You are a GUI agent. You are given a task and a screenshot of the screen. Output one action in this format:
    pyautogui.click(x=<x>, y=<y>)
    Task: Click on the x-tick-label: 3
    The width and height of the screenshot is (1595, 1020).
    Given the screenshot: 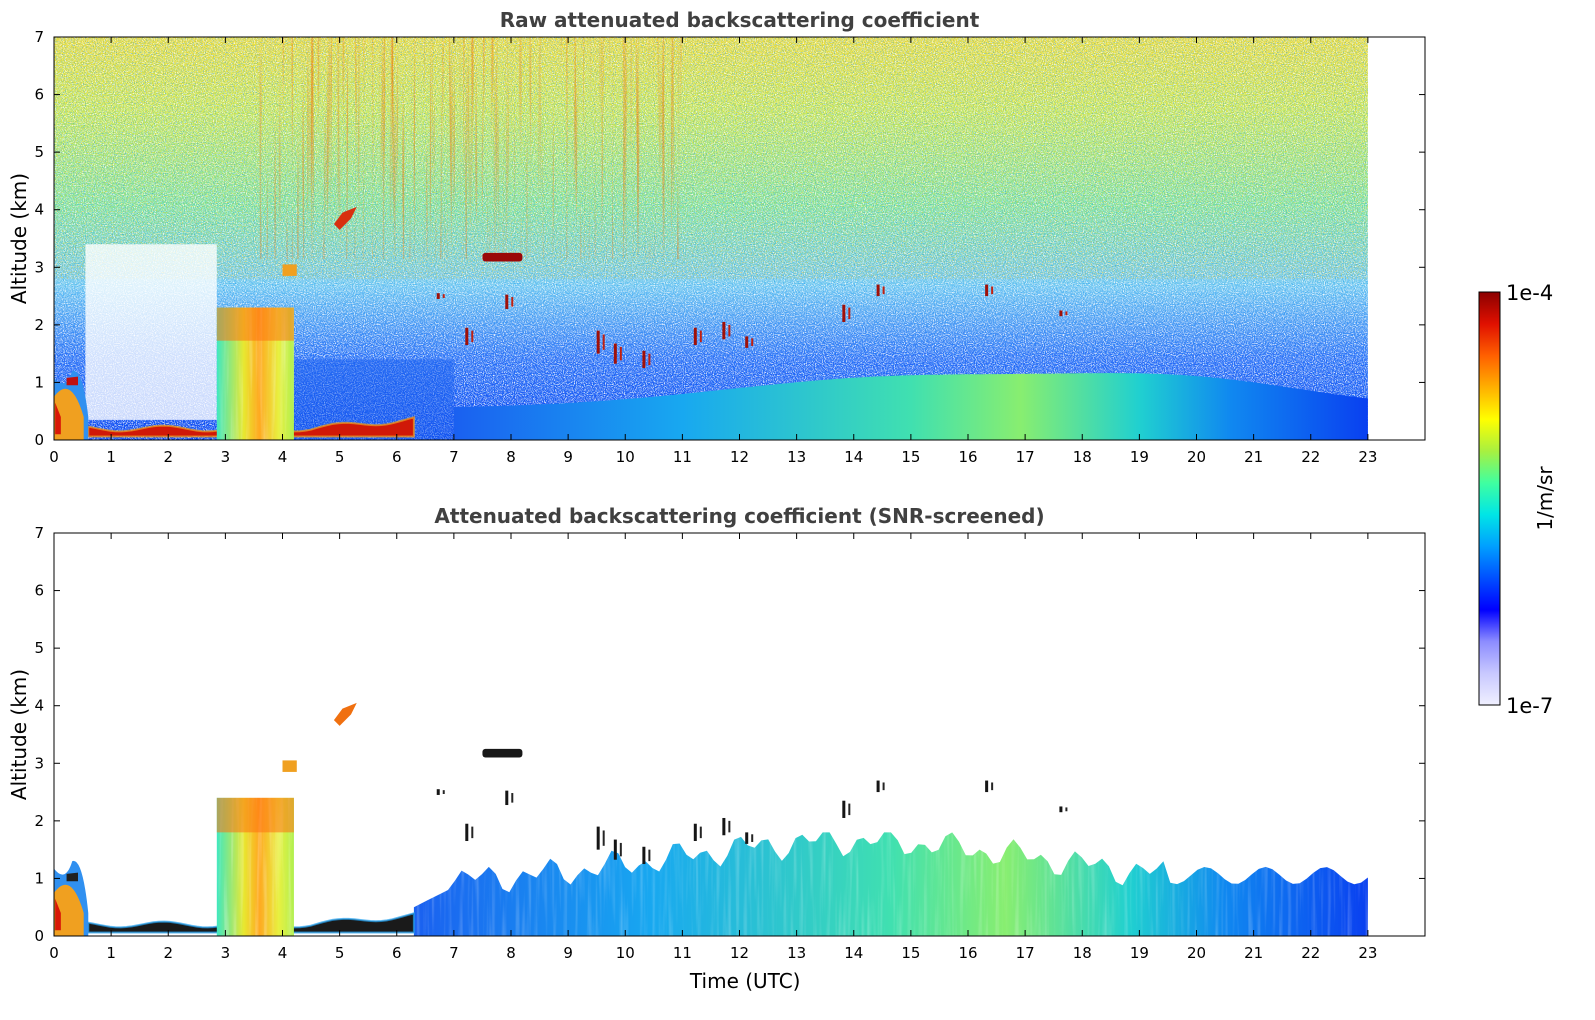 What is the action you would take?
    pyautogui.click(x=226, y=457)
    